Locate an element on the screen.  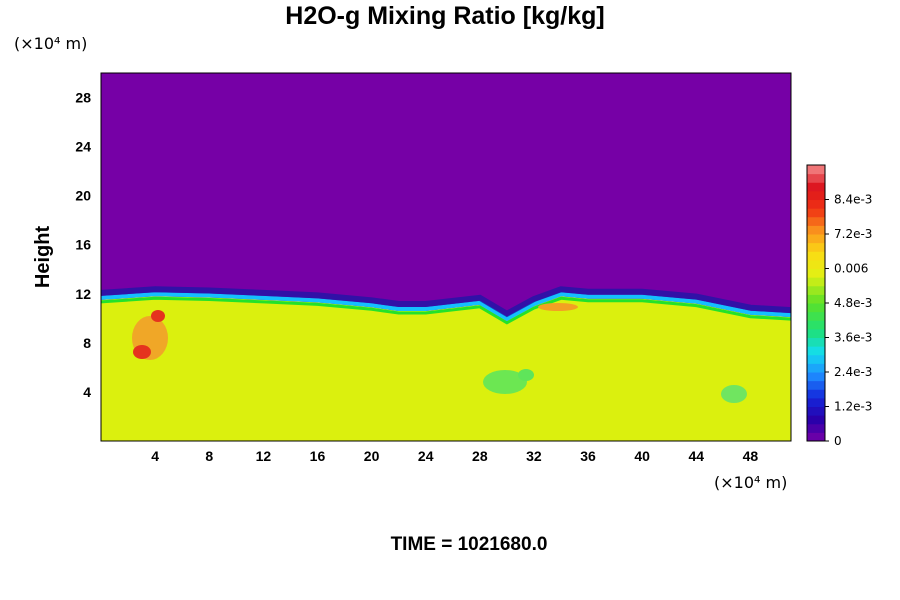
x-tick-label: 32 is located at coordinates (534, 456).